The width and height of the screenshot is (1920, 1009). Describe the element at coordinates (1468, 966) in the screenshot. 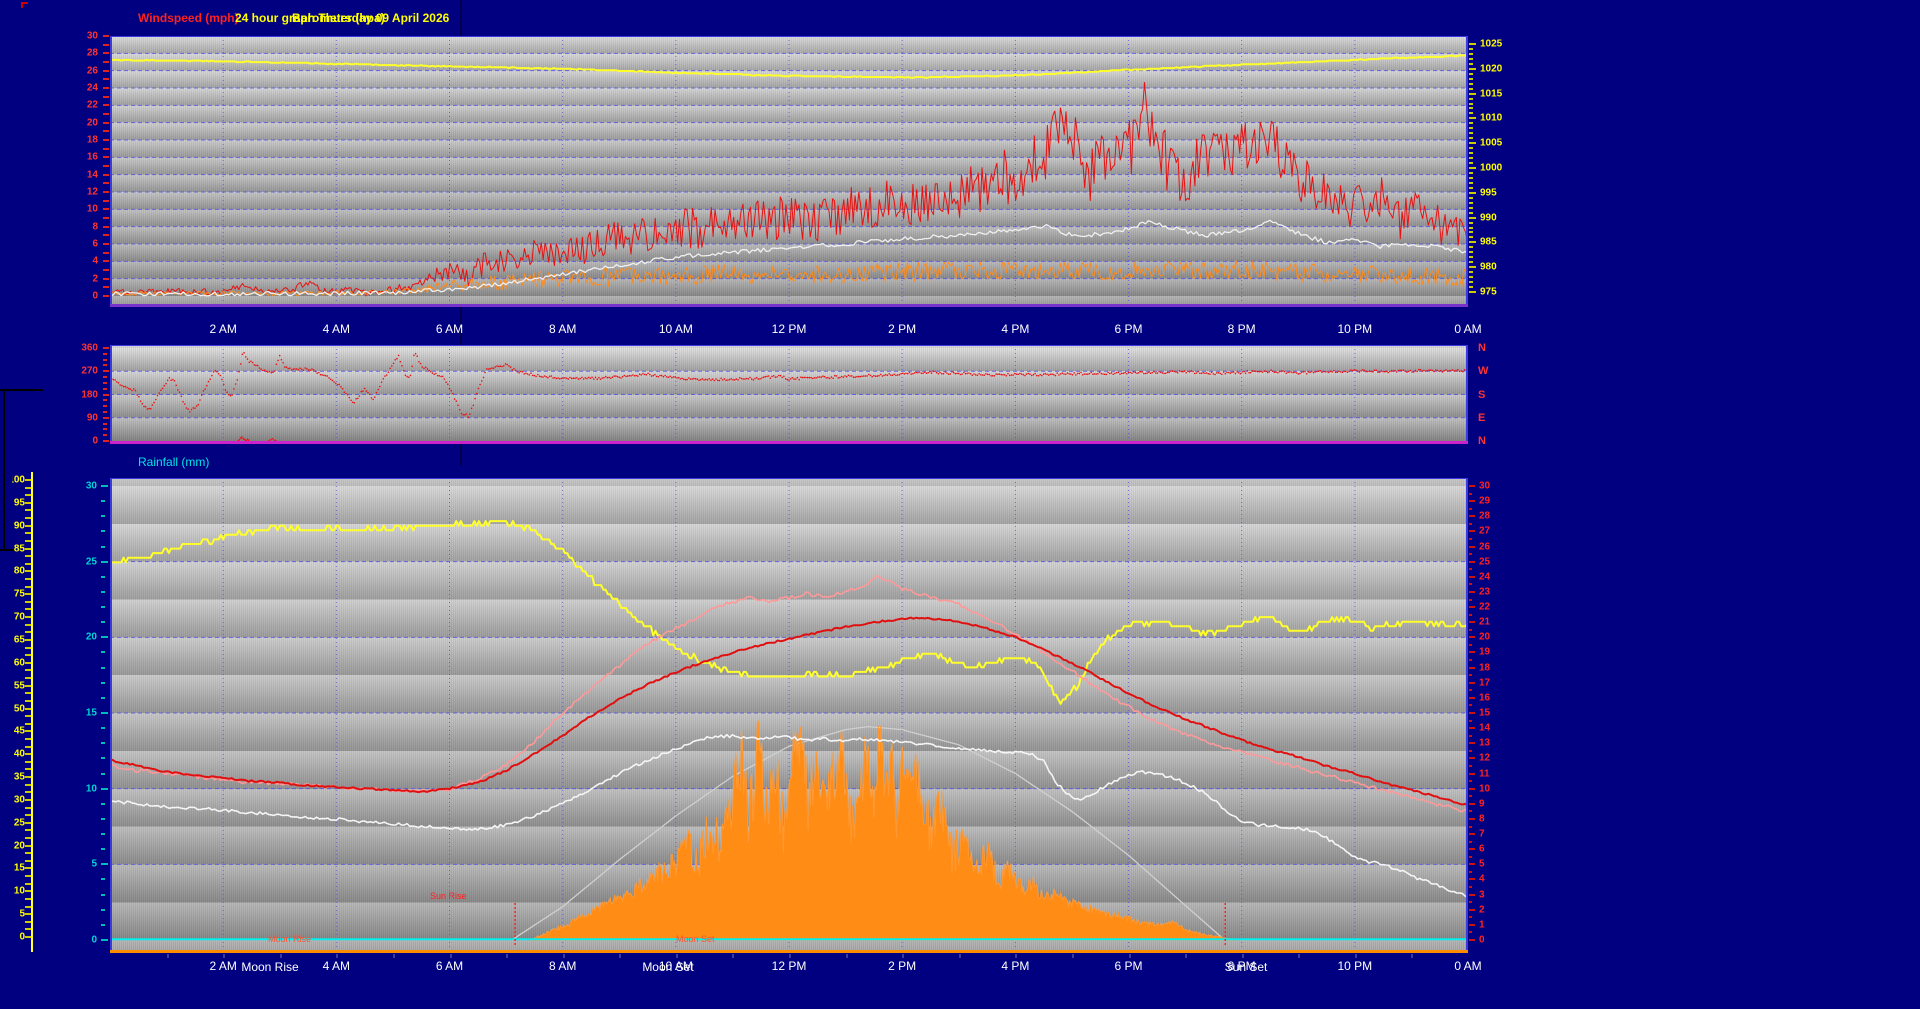

I see `time-label-bot: 0 AM` at that location.